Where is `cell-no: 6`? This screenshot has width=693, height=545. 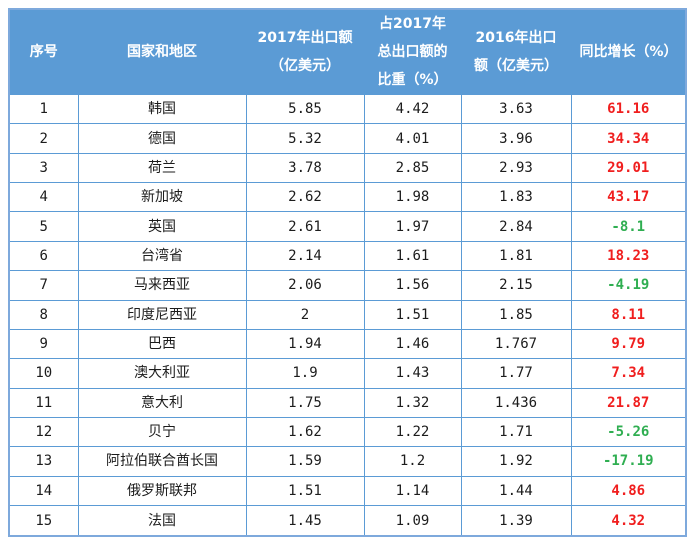
cell-no: 6 is located at coordinates (43, 256).